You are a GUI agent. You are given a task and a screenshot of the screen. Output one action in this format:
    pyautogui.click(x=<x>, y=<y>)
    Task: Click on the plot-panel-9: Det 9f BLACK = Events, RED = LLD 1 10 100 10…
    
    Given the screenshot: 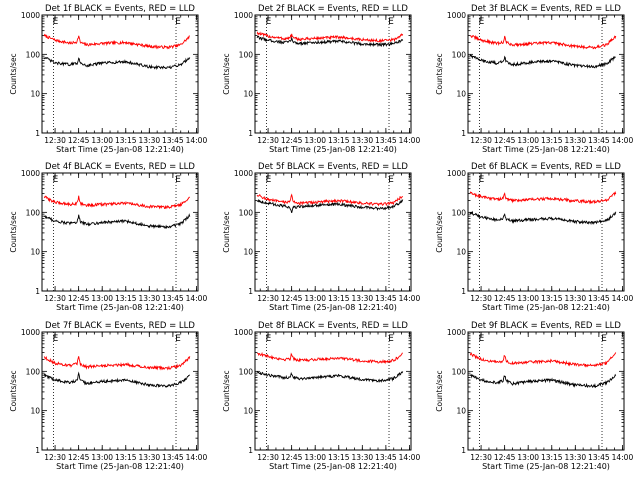 What is the action you would take?
    pyautogui.click(x=534, y=396)
    